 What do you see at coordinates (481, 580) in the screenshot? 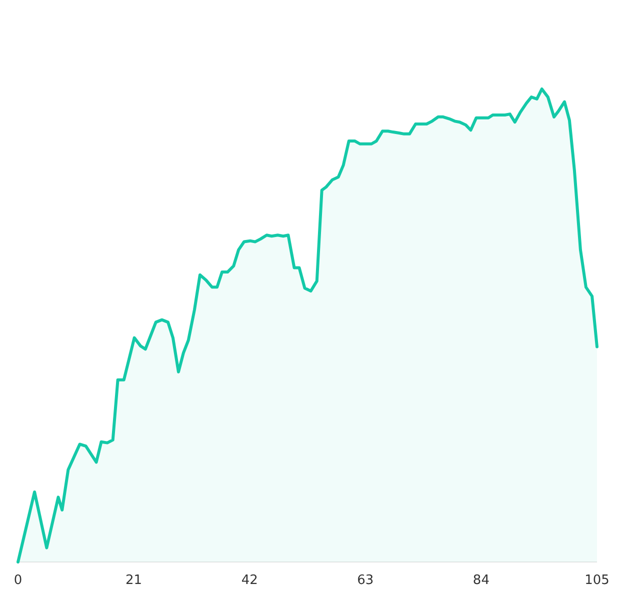
I see `x-tick-label: 84` at bounding box center [481, 580].